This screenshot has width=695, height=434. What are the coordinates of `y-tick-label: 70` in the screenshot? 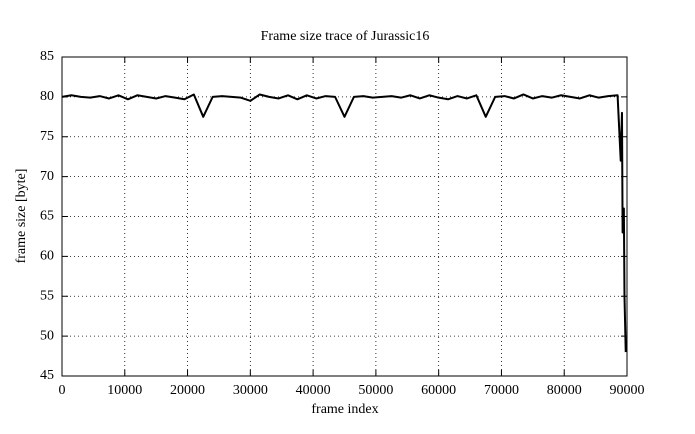 It's located at (47, 176).